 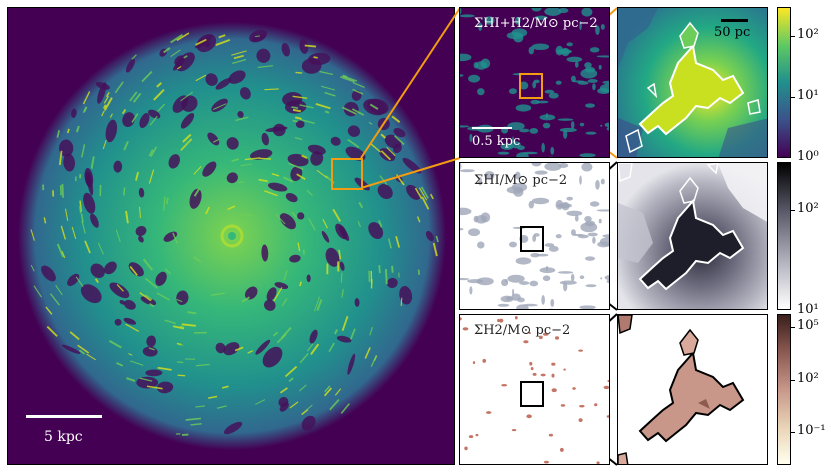 What do you see at coordinates (811, 430) in the screenshot?
I see `row3-colorbar-tick-2: 10⁻¹` at bounding box center [811, 430].